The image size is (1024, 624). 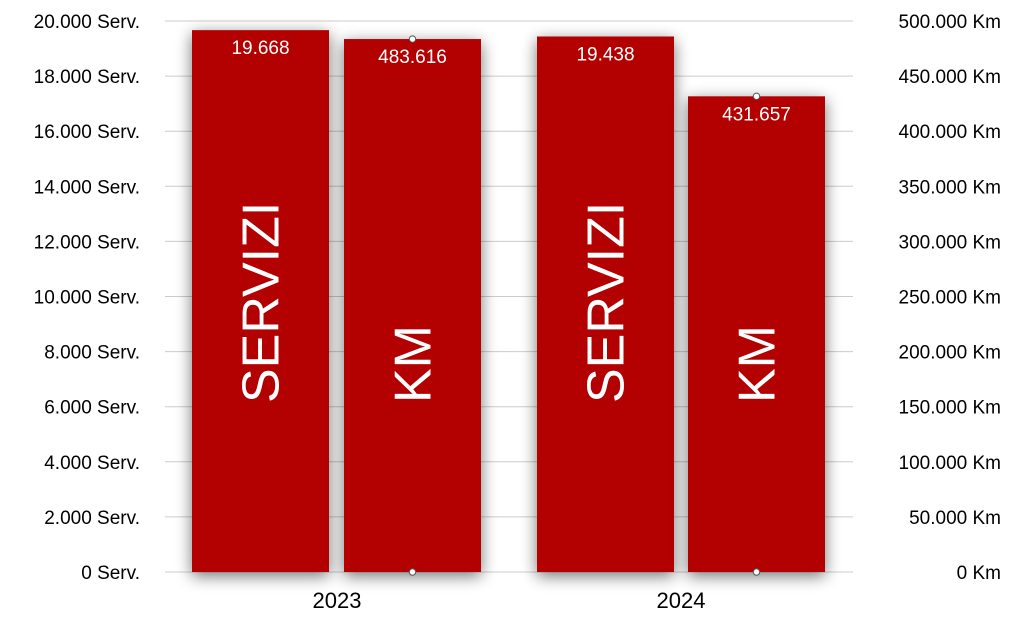 I want to click on left-tick-label: 16.000 Serv., so click(x=87, y=132).